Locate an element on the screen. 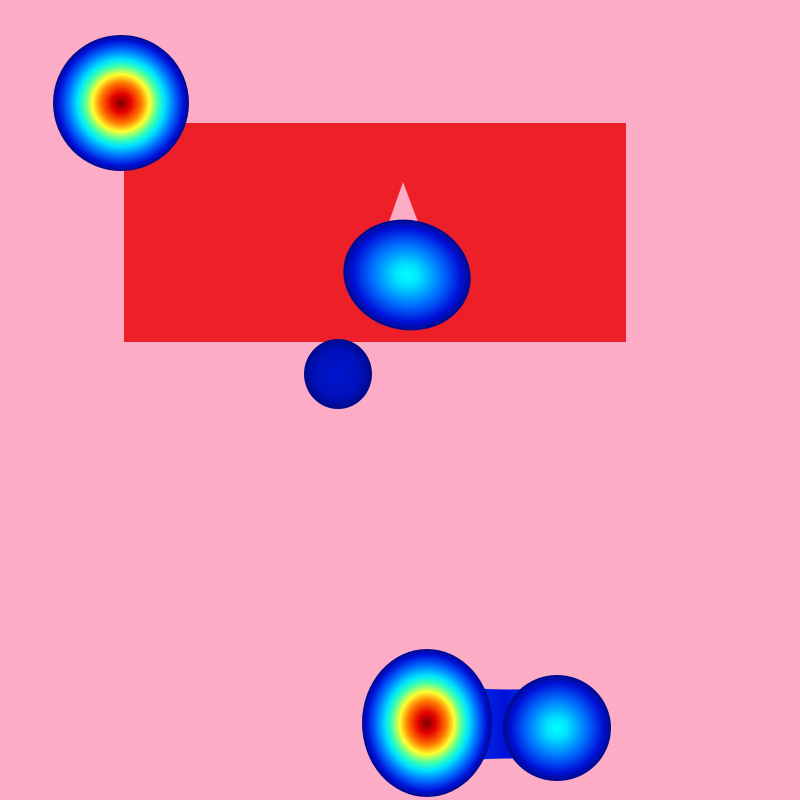  center-blob is located at coordinates (407, 275).